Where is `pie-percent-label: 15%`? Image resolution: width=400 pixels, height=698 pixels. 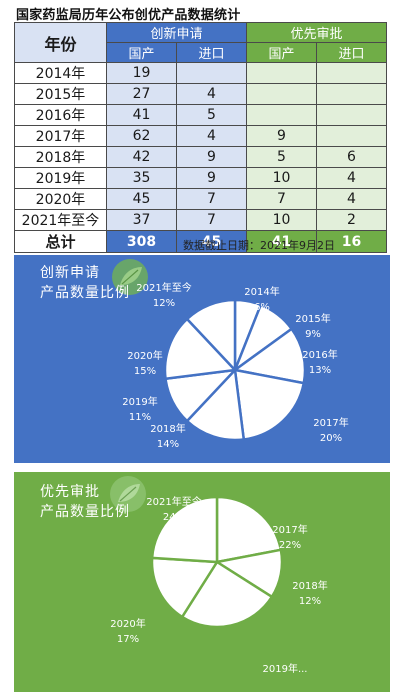 pie-percent-label: 15% is located at coordinates (145, 371).